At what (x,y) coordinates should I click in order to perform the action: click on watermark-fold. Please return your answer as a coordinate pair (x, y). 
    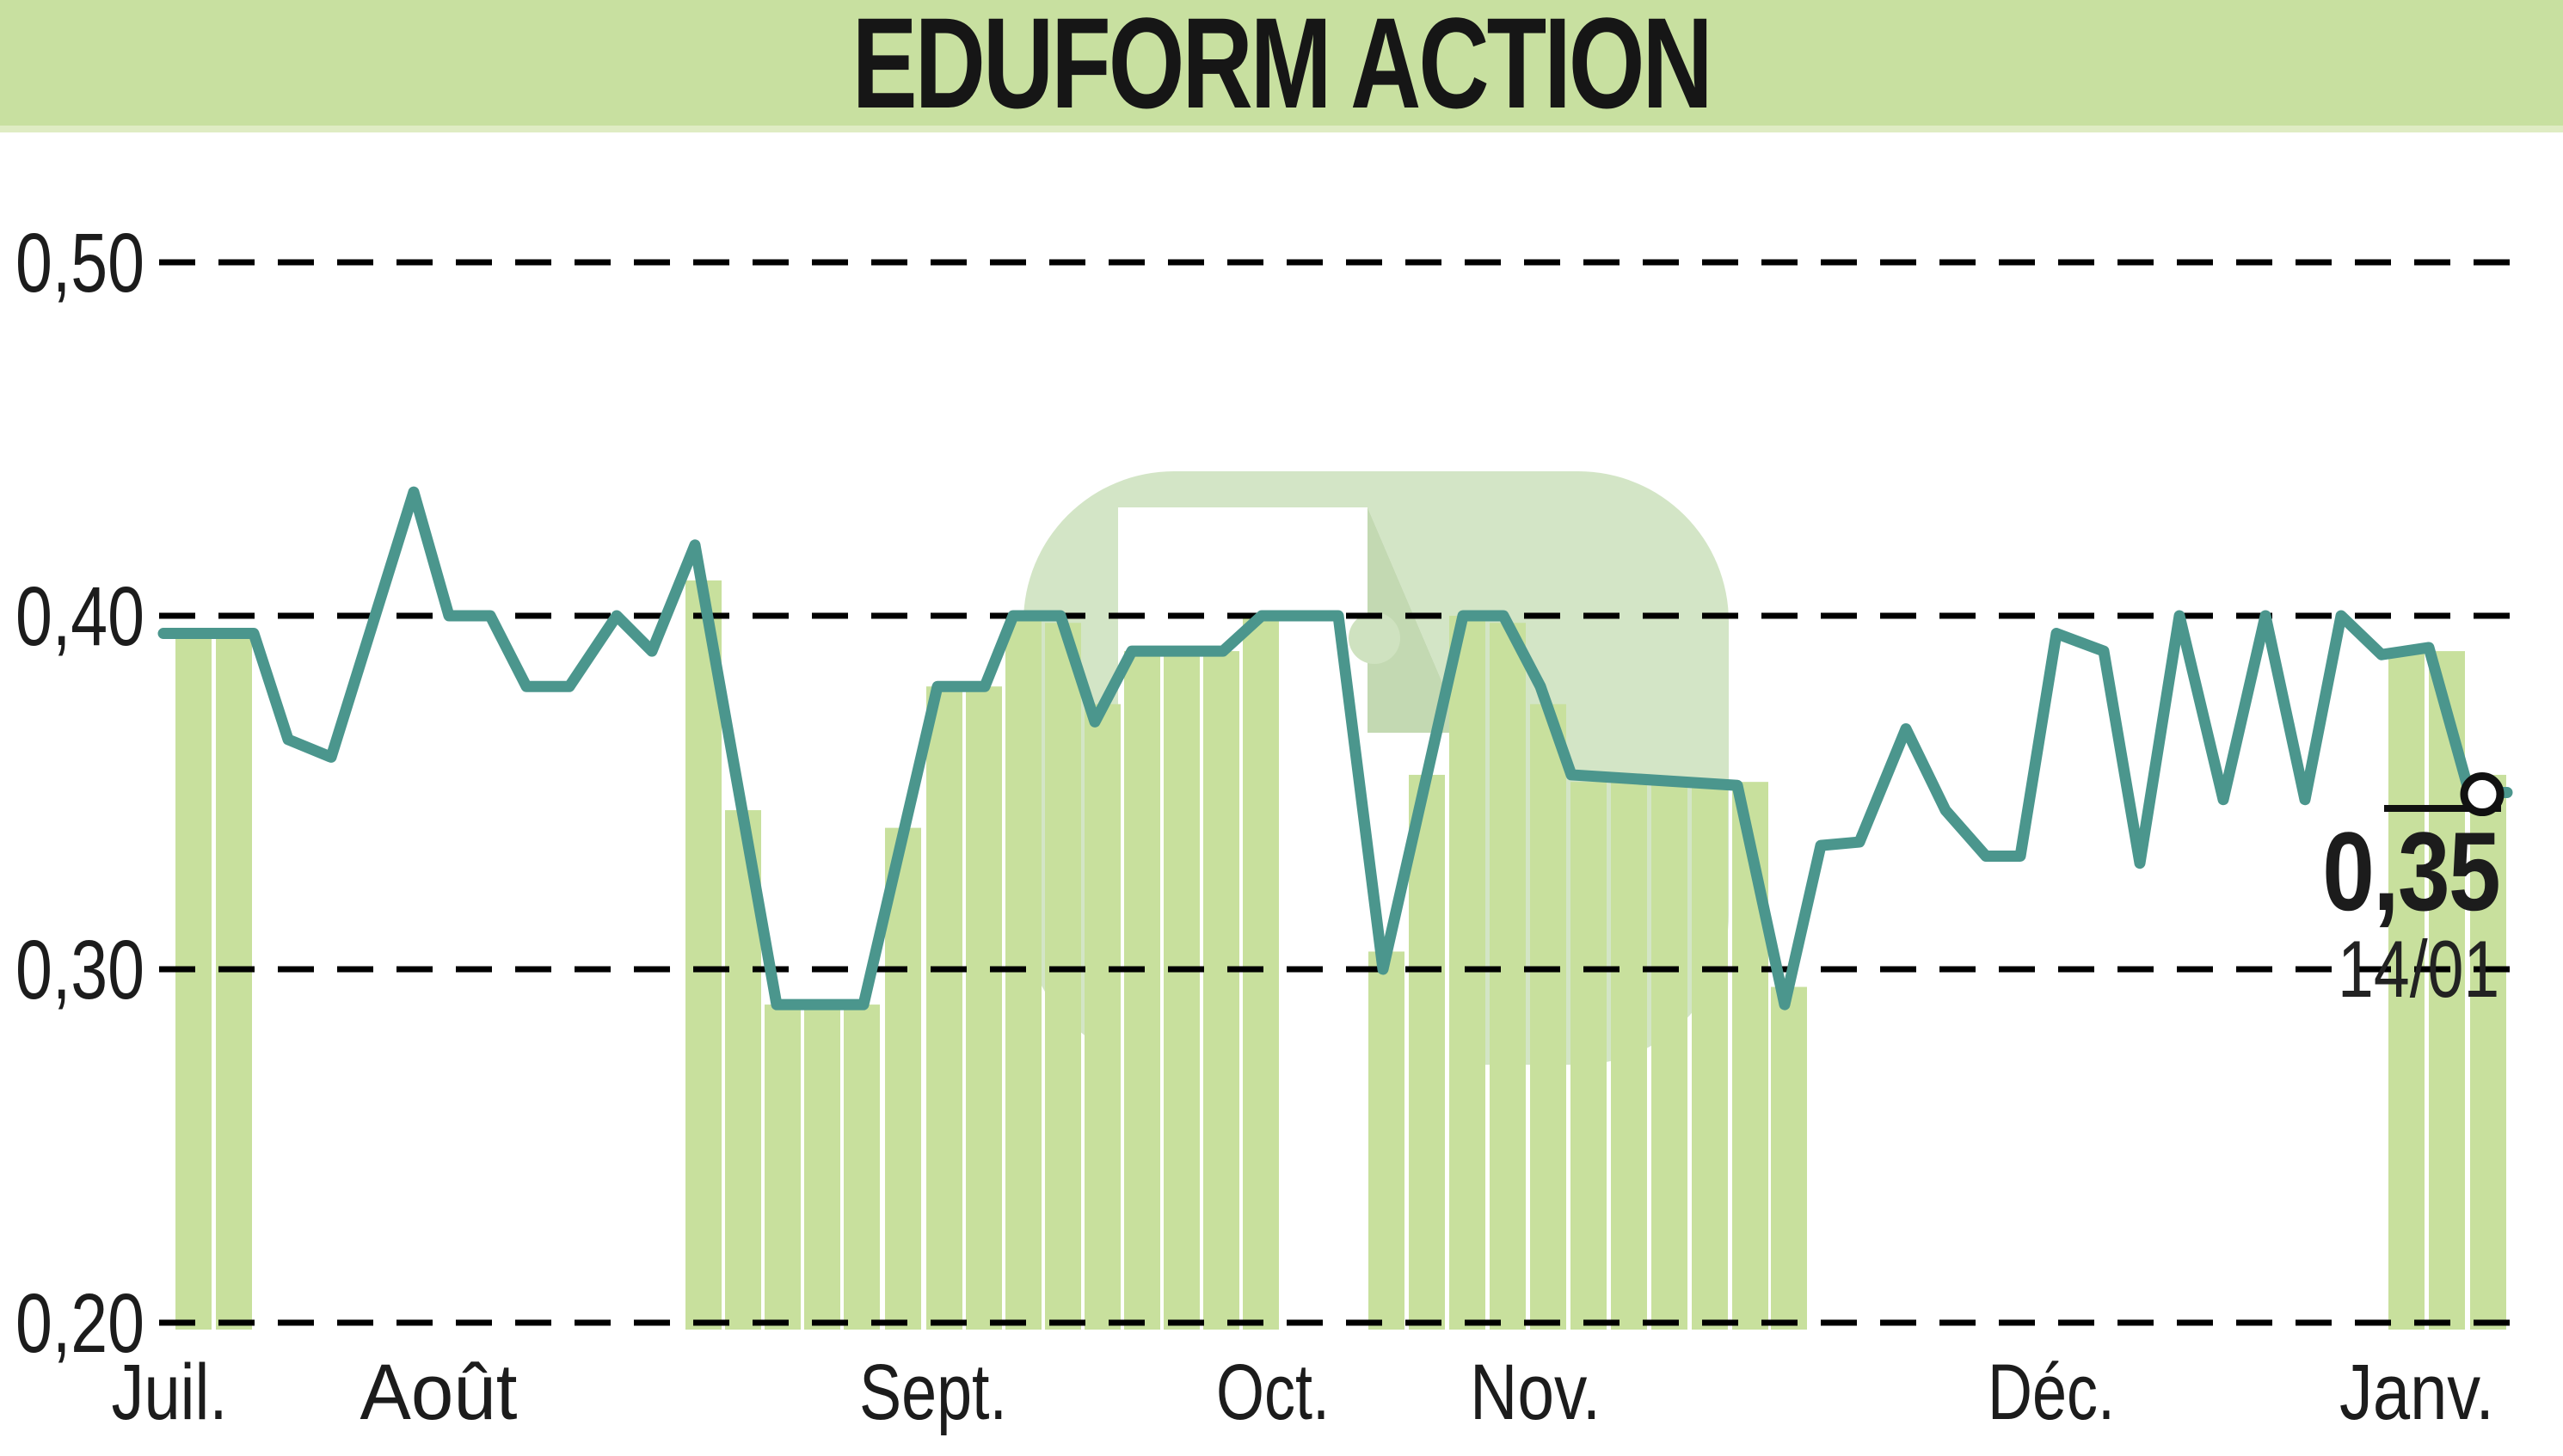
    Looking at the image, I should click on (1416, 620).